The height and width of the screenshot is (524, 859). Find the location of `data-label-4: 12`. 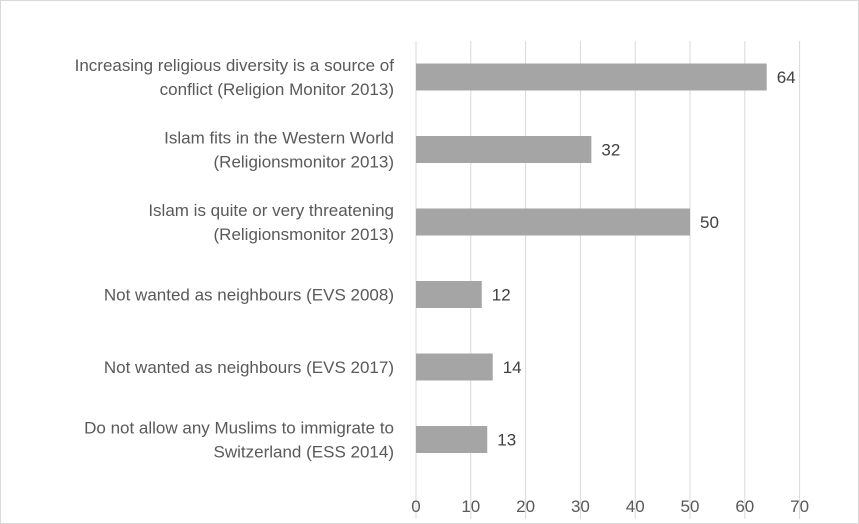

data-label-4: 12 is located at coordinates (501, 295).